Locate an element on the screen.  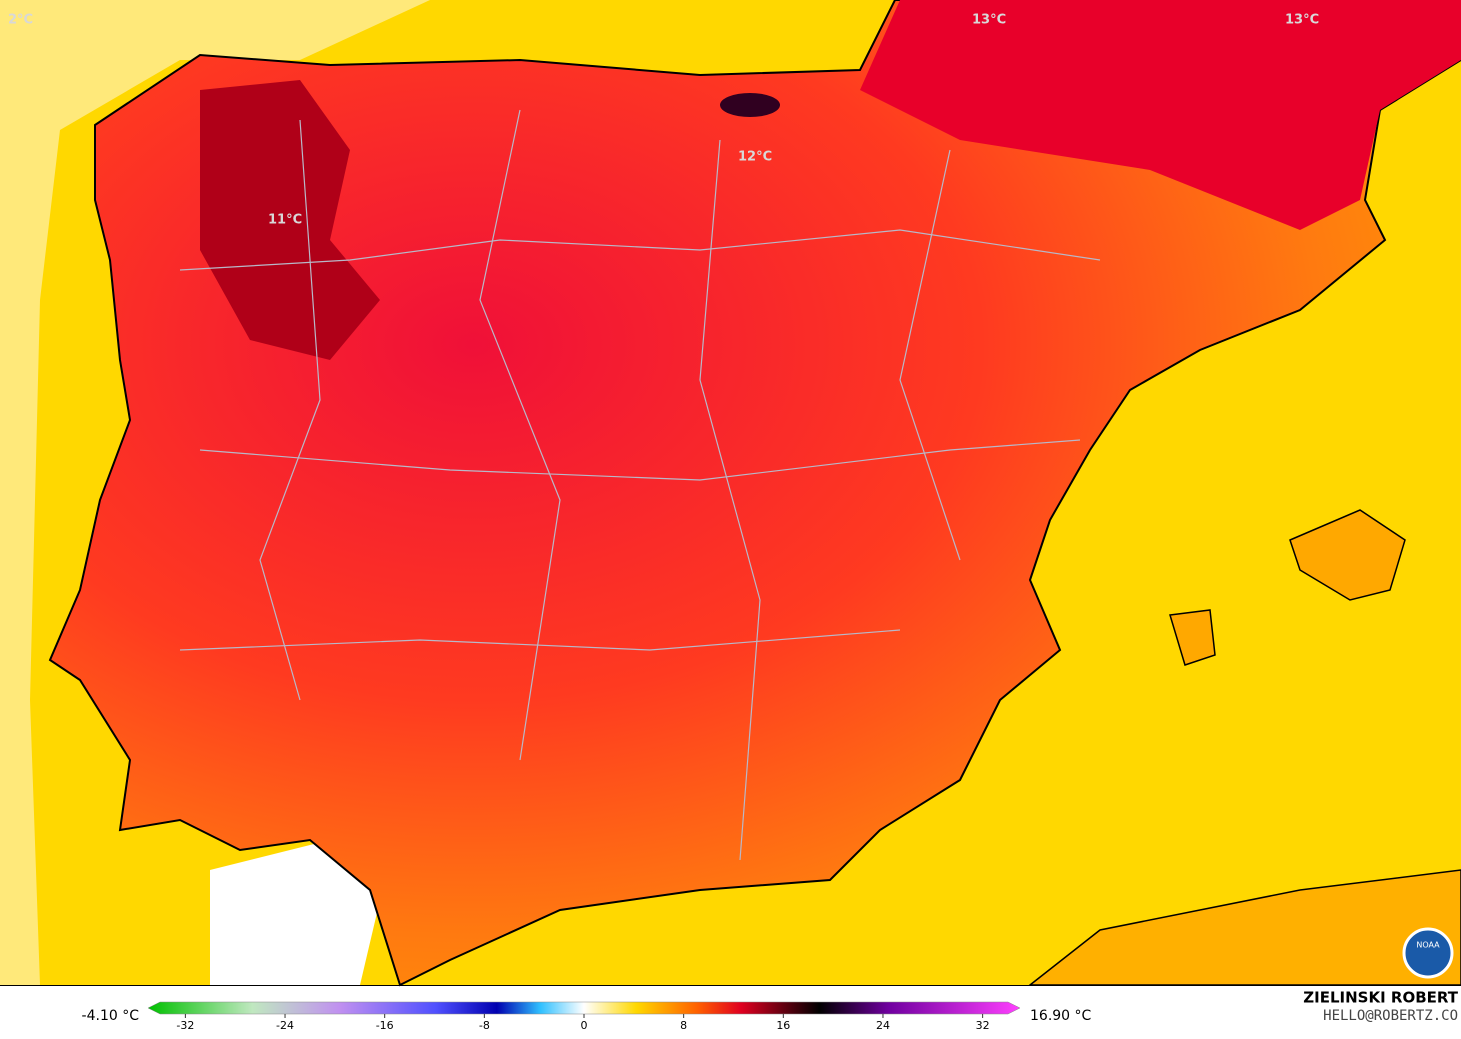
tick-label: -32 is located at coordinates (185, 1025).